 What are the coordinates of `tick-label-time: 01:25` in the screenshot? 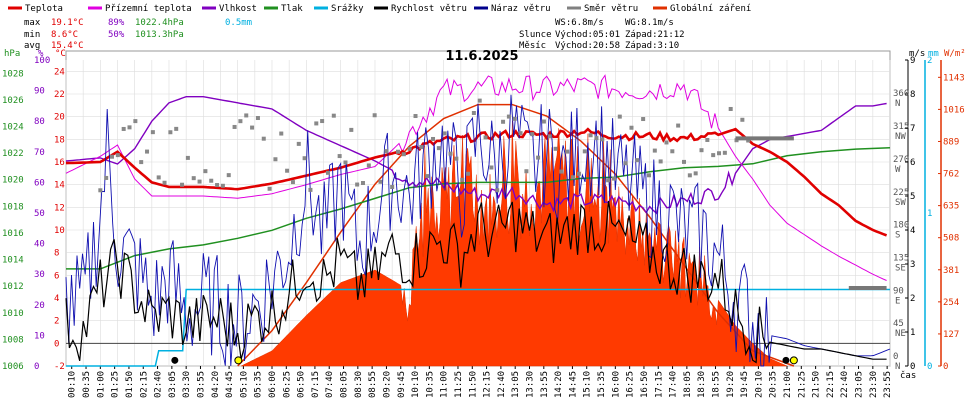 It's located at (116, 384).